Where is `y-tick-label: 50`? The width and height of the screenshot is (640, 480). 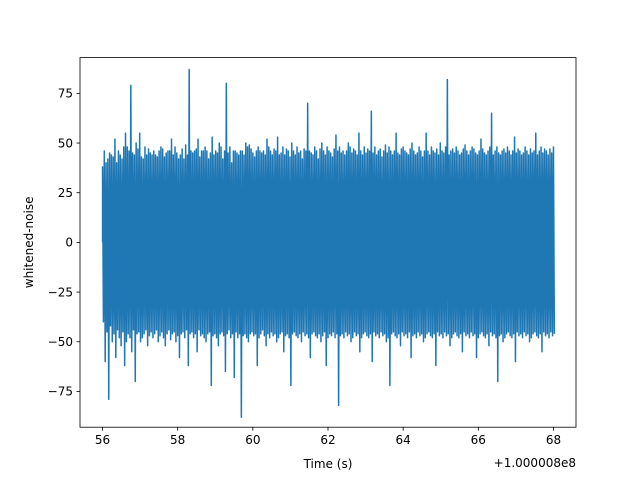
y-tick-label: 50 is located at coordinates (65, 143).